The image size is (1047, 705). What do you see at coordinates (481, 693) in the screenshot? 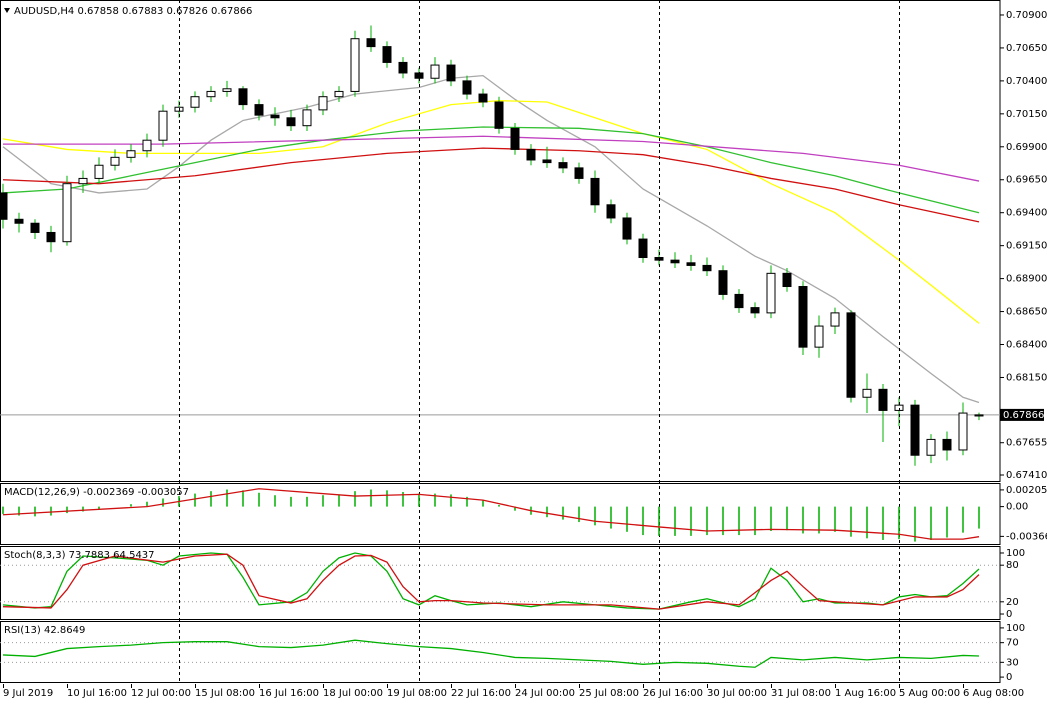
I see `x-tick-label: 22 Jul 16:00` at bounding box center [481, 693].